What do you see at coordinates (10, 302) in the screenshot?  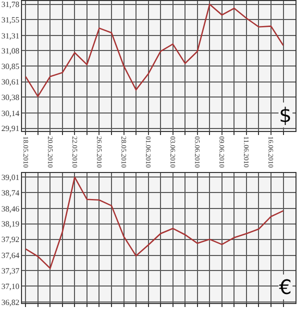 I see `y-tick-label: 36,82` at bounding box center [10, 302].